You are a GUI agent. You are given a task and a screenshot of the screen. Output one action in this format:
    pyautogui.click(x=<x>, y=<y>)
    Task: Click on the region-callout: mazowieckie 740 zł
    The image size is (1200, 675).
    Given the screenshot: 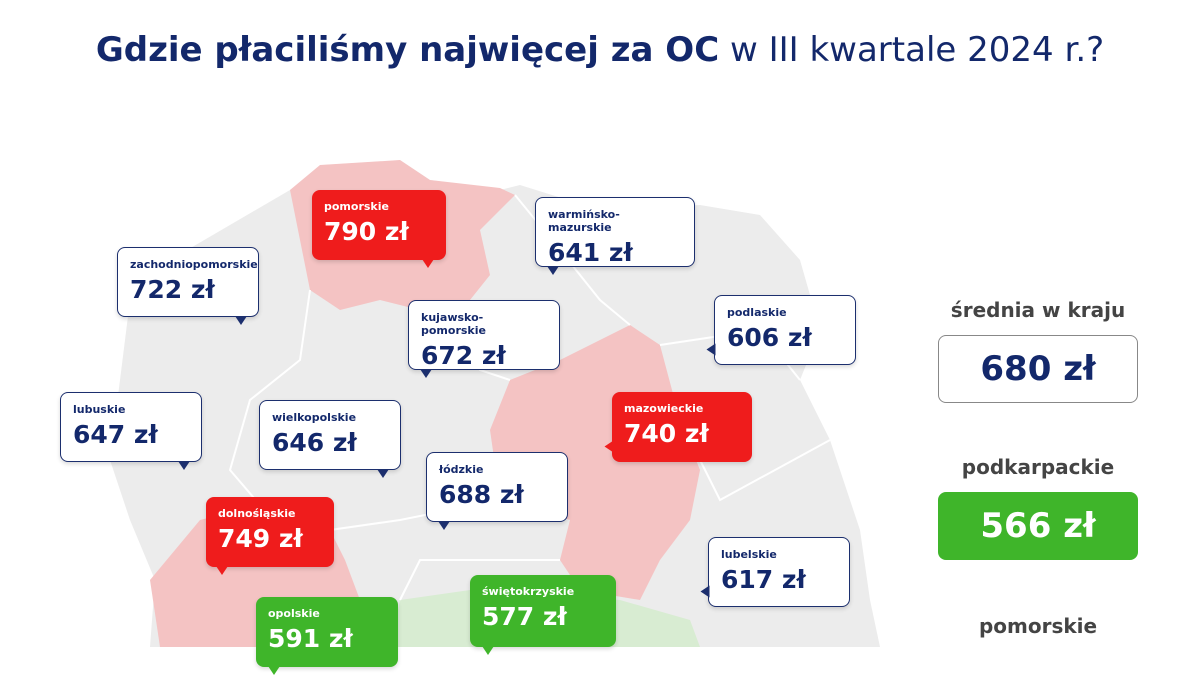 What is the action you would take?
    pyautogui.click(x=682, y=427)
    